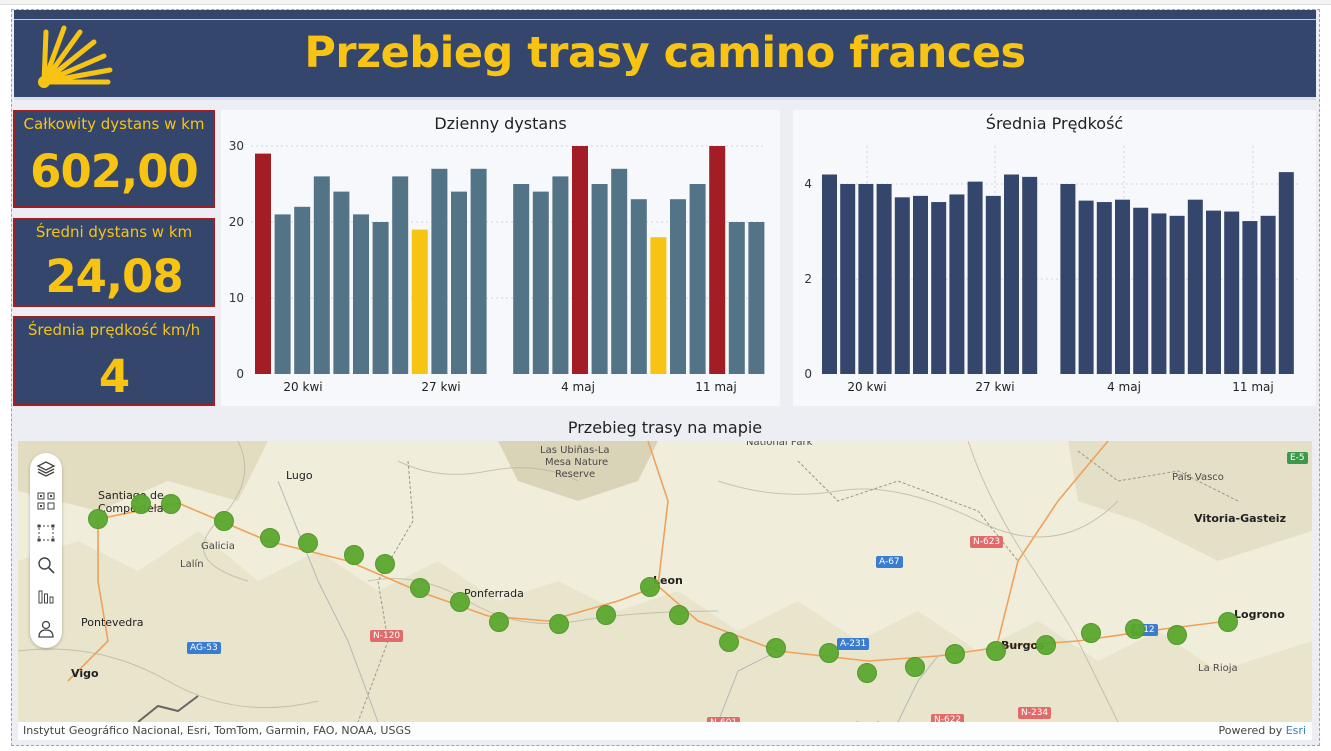 This screenshot has width=1331, height=751. Describe the element at coordinates (1052, 270) in the screenshot. I see `chart-avg-speed-svg: 0 2 4 20 kwi 27 kwi 4 maj 11 maj` at that location.